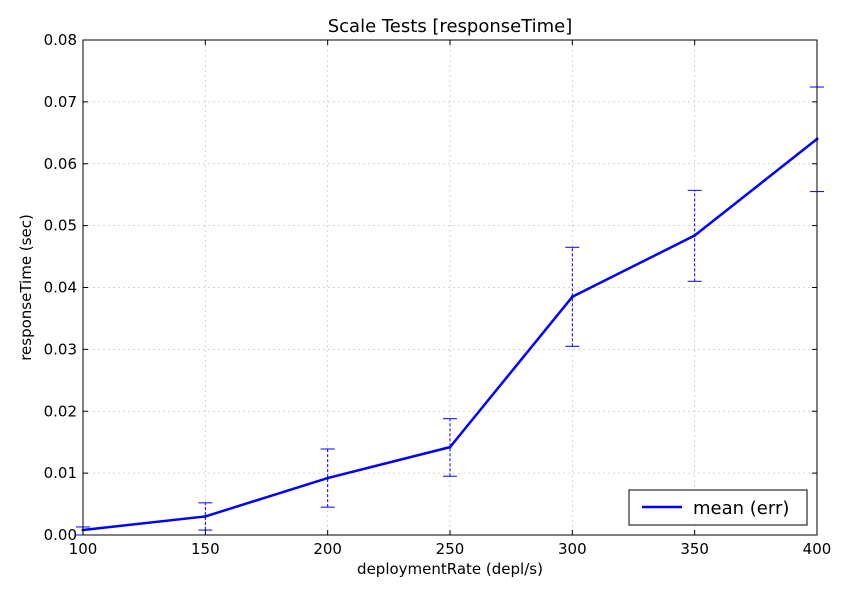 This screenshot has height=600, width=850. I want to click on y-axis-label: responseTime (sec), so click(26, 287).